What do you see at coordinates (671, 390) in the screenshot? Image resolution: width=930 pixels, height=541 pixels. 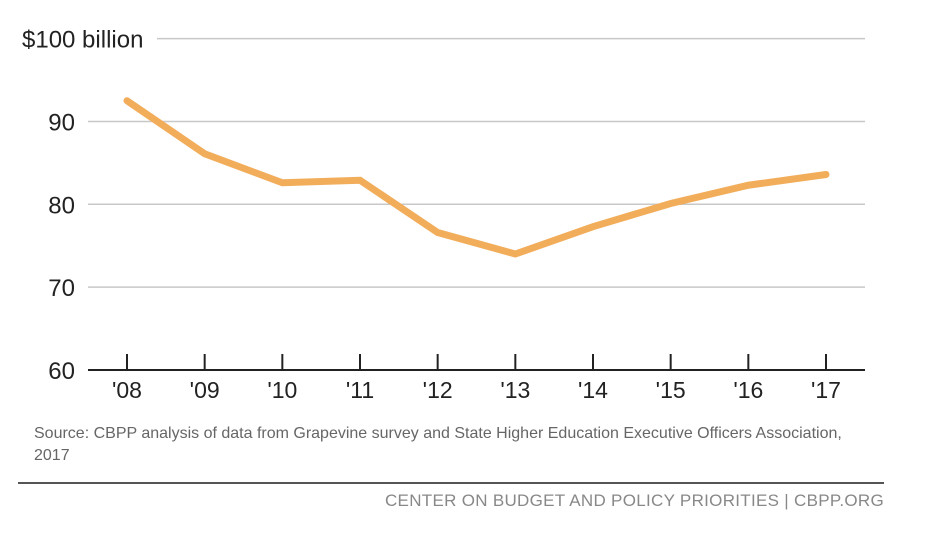 I see `x-tick-label: '15` at bounding box center [671, 390].